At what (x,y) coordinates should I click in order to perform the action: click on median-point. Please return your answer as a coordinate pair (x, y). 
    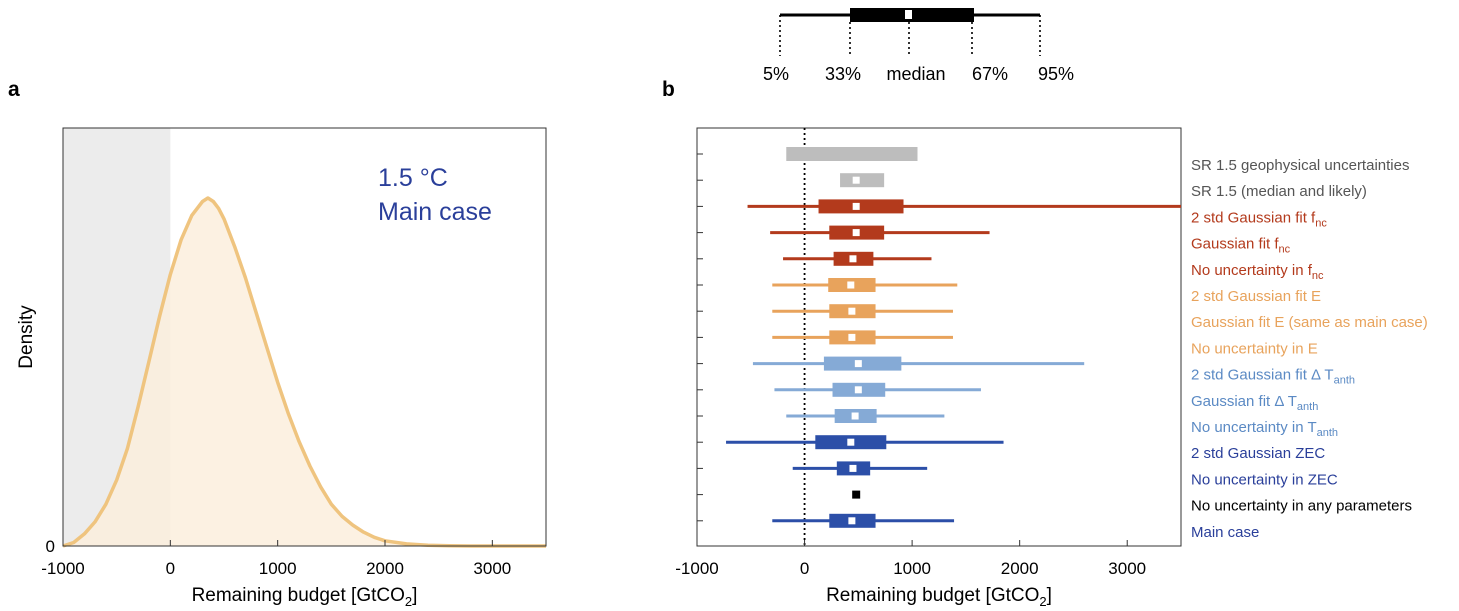
    Looking at the image, I should click on (856, 494).